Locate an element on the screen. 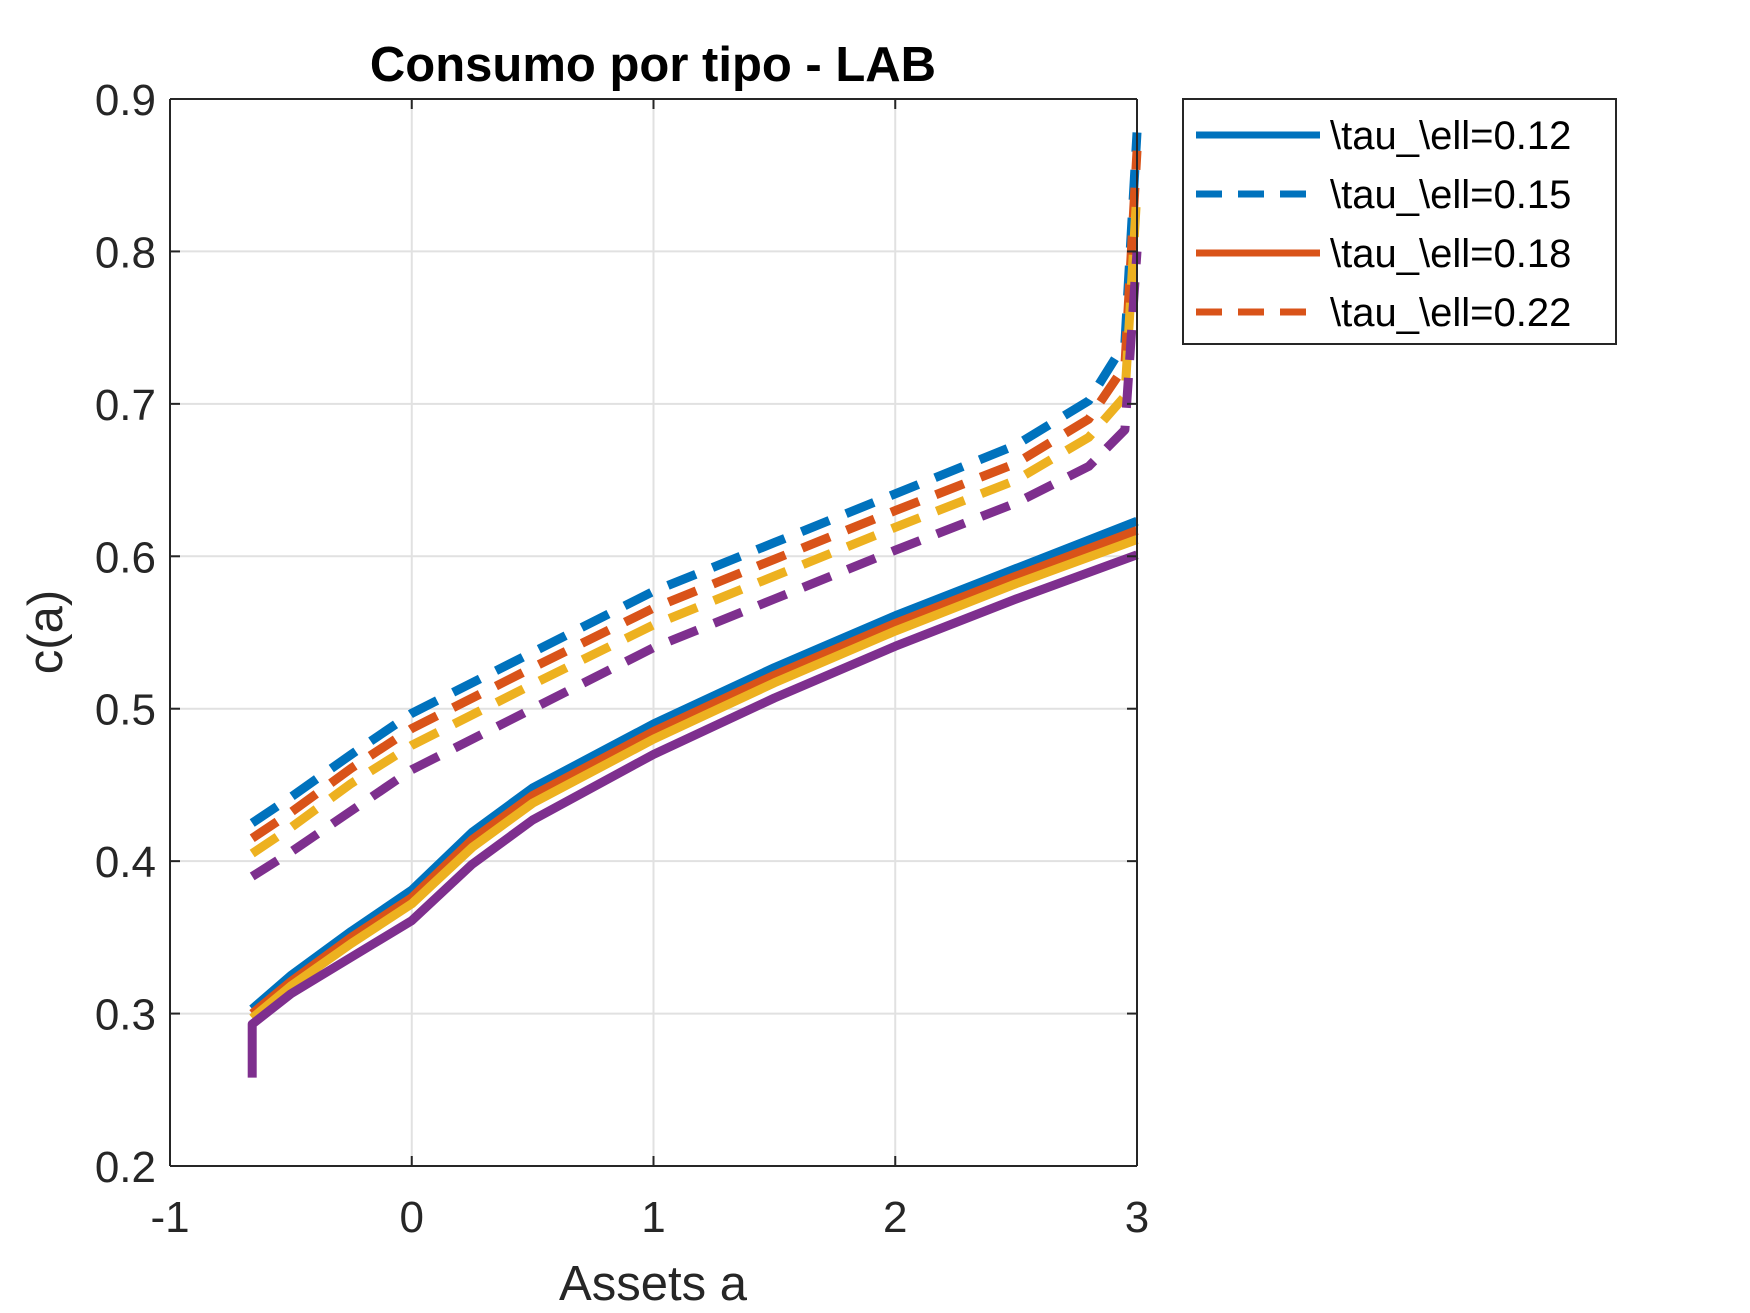  y-tick-label: 0.3 is located at coordinates (125, 1015).